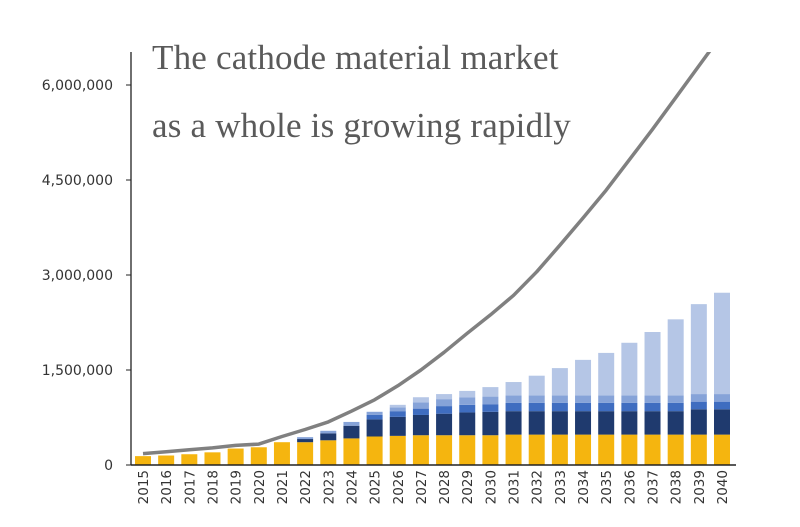 The width and height of the screenshot is (800, 527). I want to click on x-tick-label: 2034, so click(584, 487).